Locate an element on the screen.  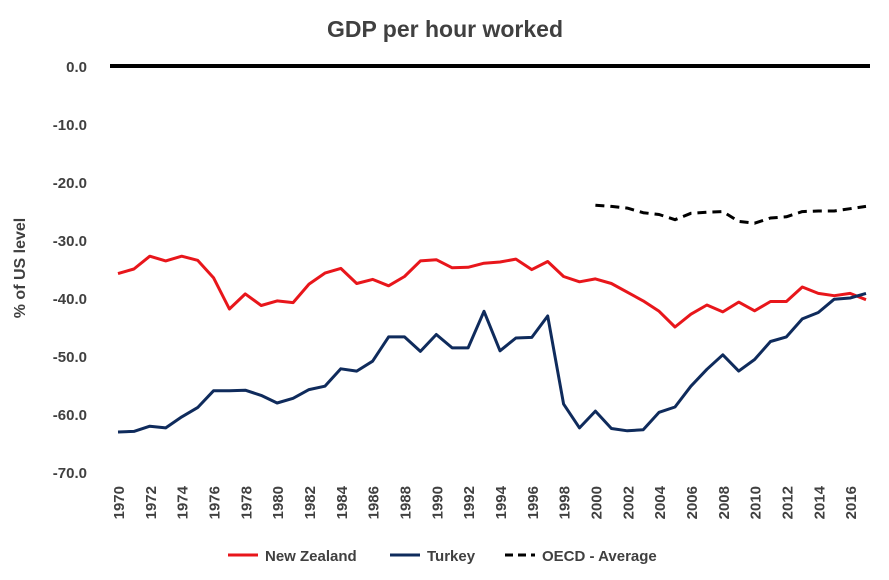
y-tick-label: -30.0 is located at coordinates (70, 241).